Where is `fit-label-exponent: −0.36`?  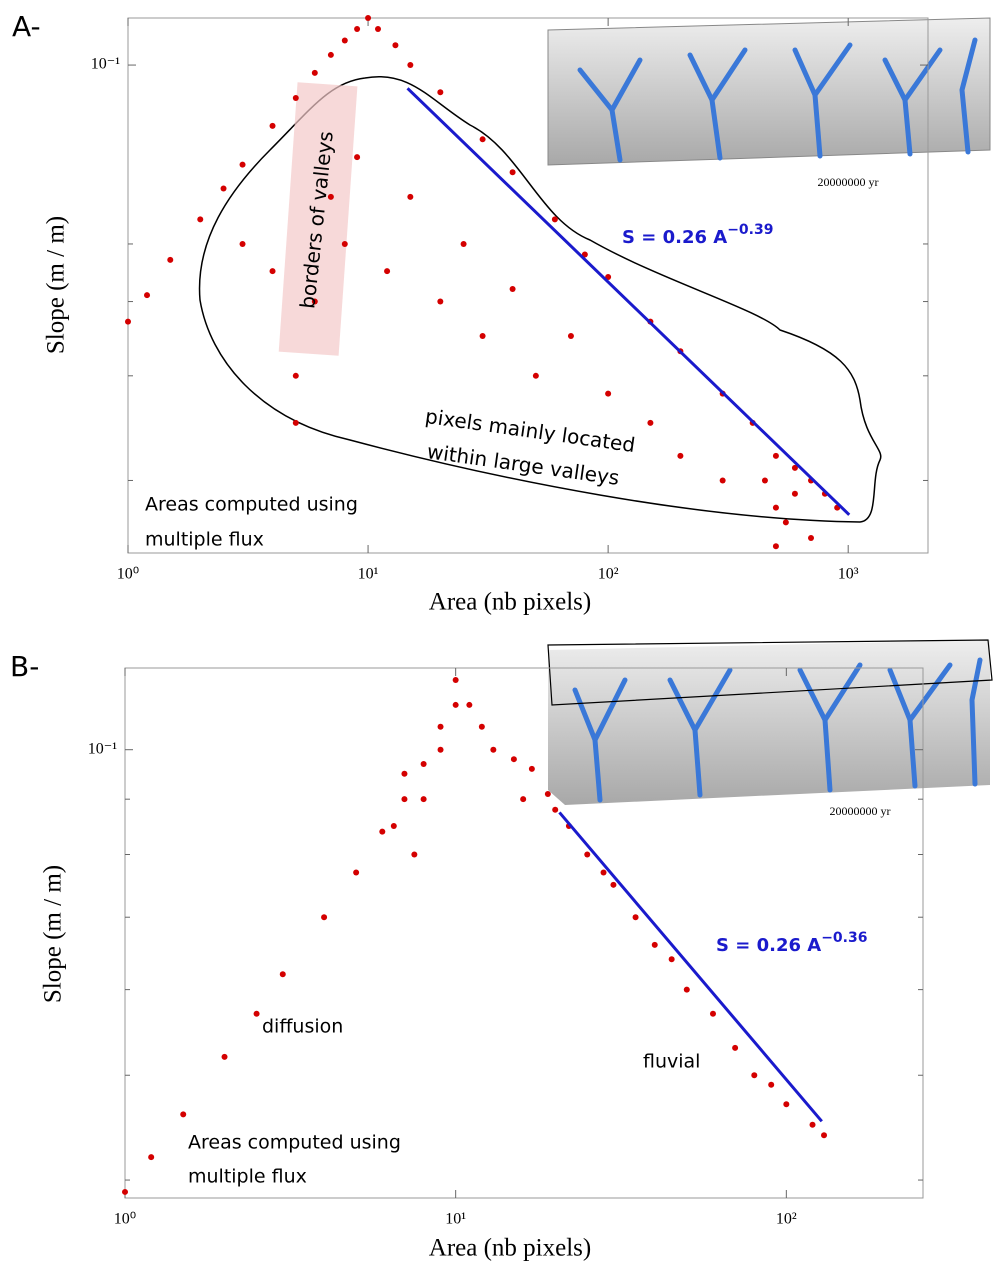 fit-label-exponent: −0.36 is located at coordinates (844, 938).